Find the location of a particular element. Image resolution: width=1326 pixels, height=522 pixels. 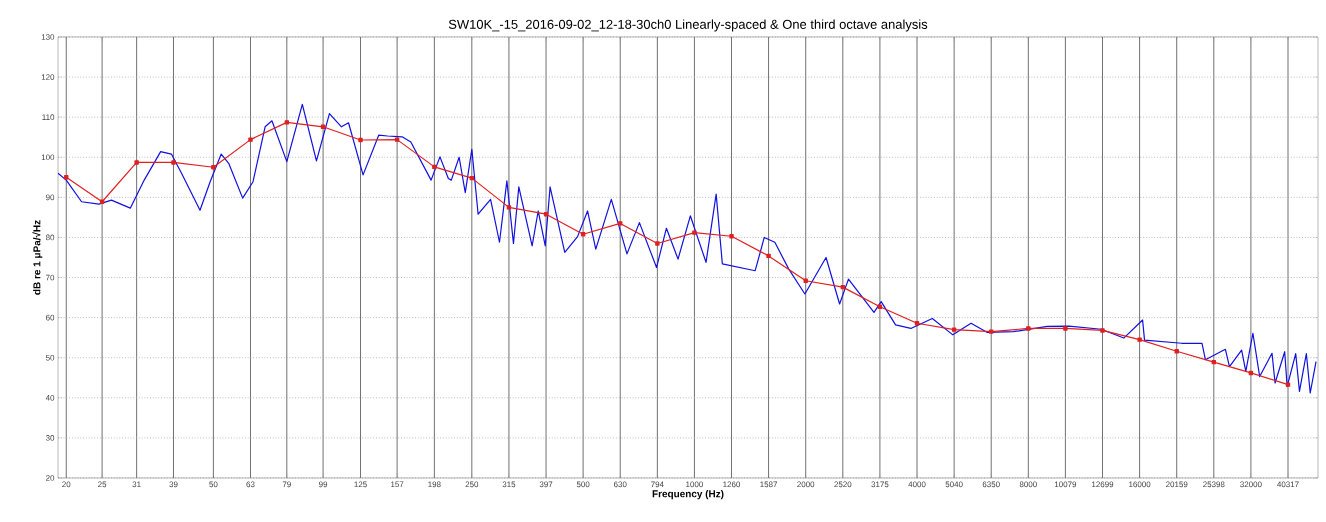

y-axis-title: dB re 1 μPa/√Hz is located at coordinates (37, 257).